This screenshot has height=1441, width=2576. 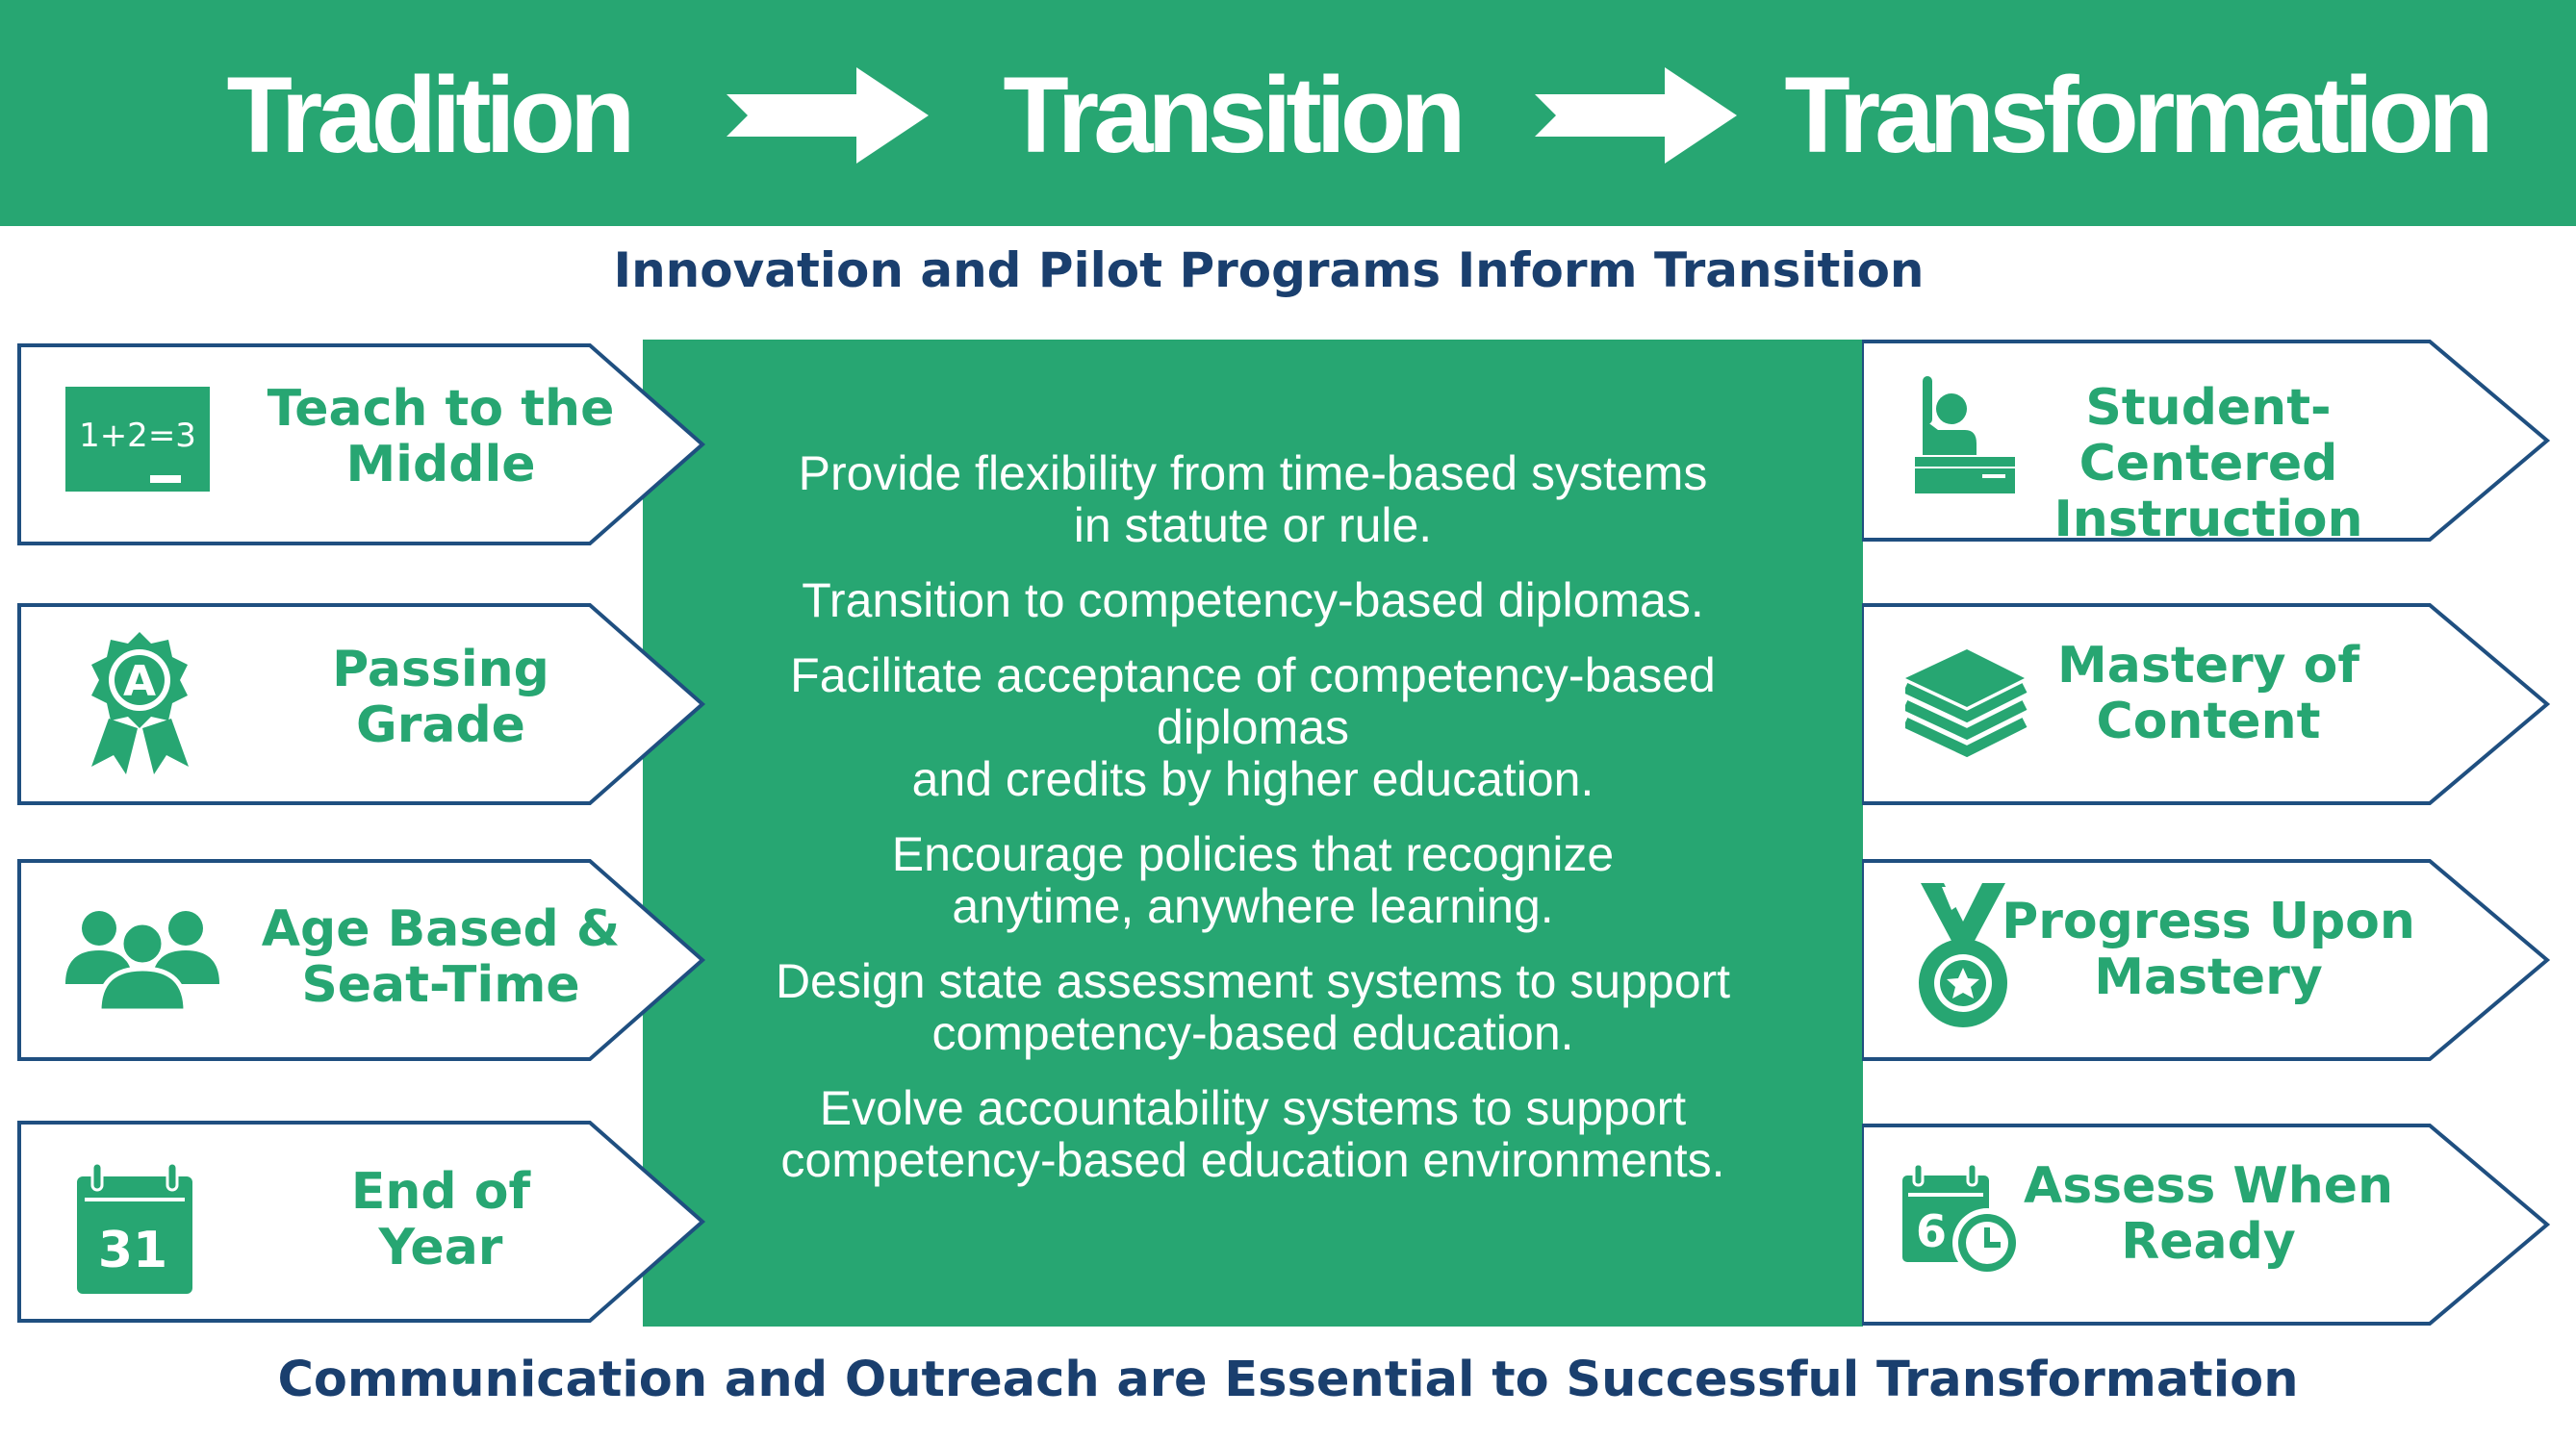 I want to click on svg-text: 6, so click(x=1931, y=1231).